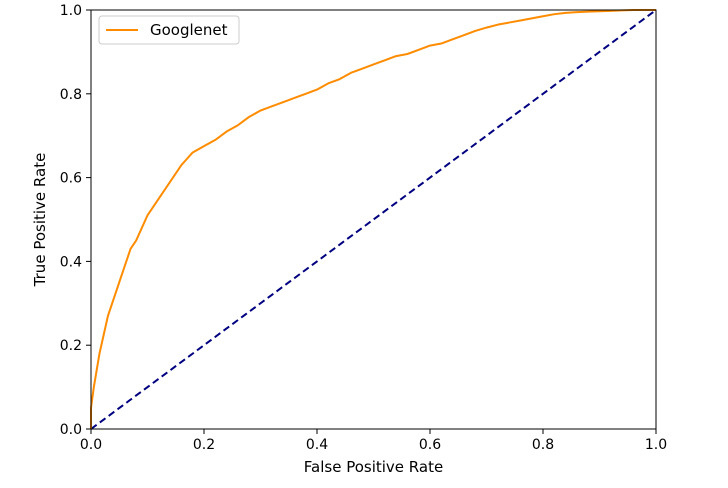 The width and height of the screenshot is (728, 488). I want to click on y-tick-label: 0.2, so click(71, 346).